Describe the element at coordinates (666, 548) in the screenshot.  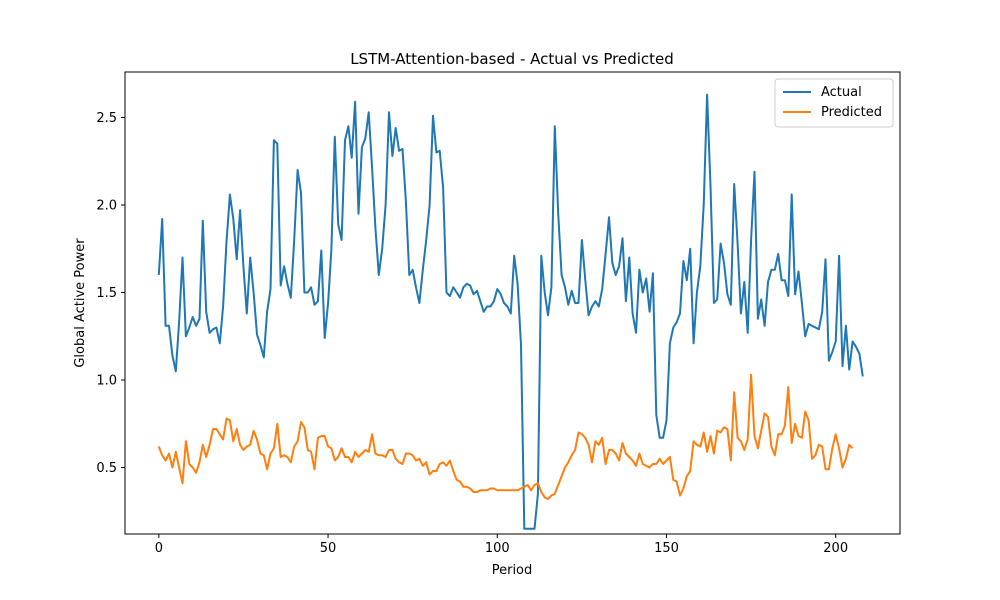
I see `x-tick-label: 150` at that location.